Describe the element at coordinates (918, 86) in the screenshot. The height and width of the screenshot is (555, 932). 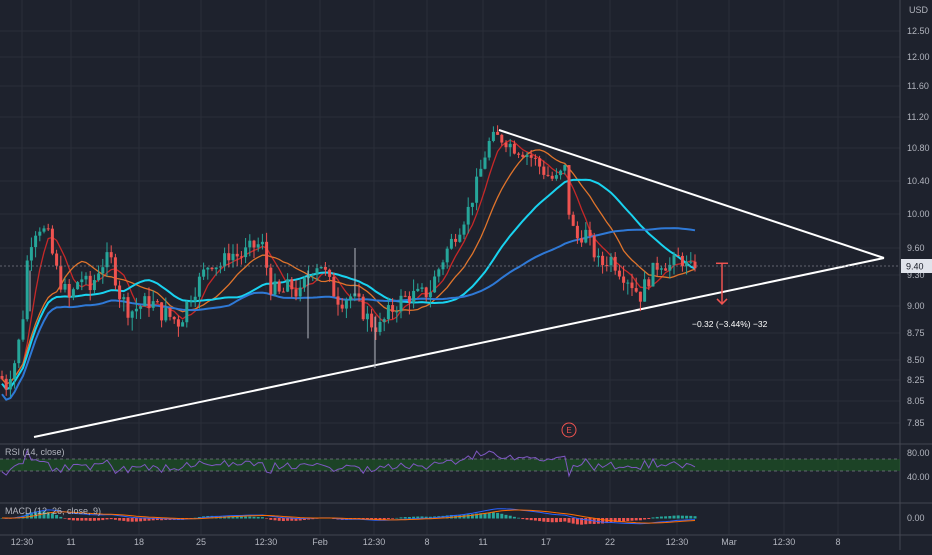
I see `y-tick-label: 11.60` at that location.